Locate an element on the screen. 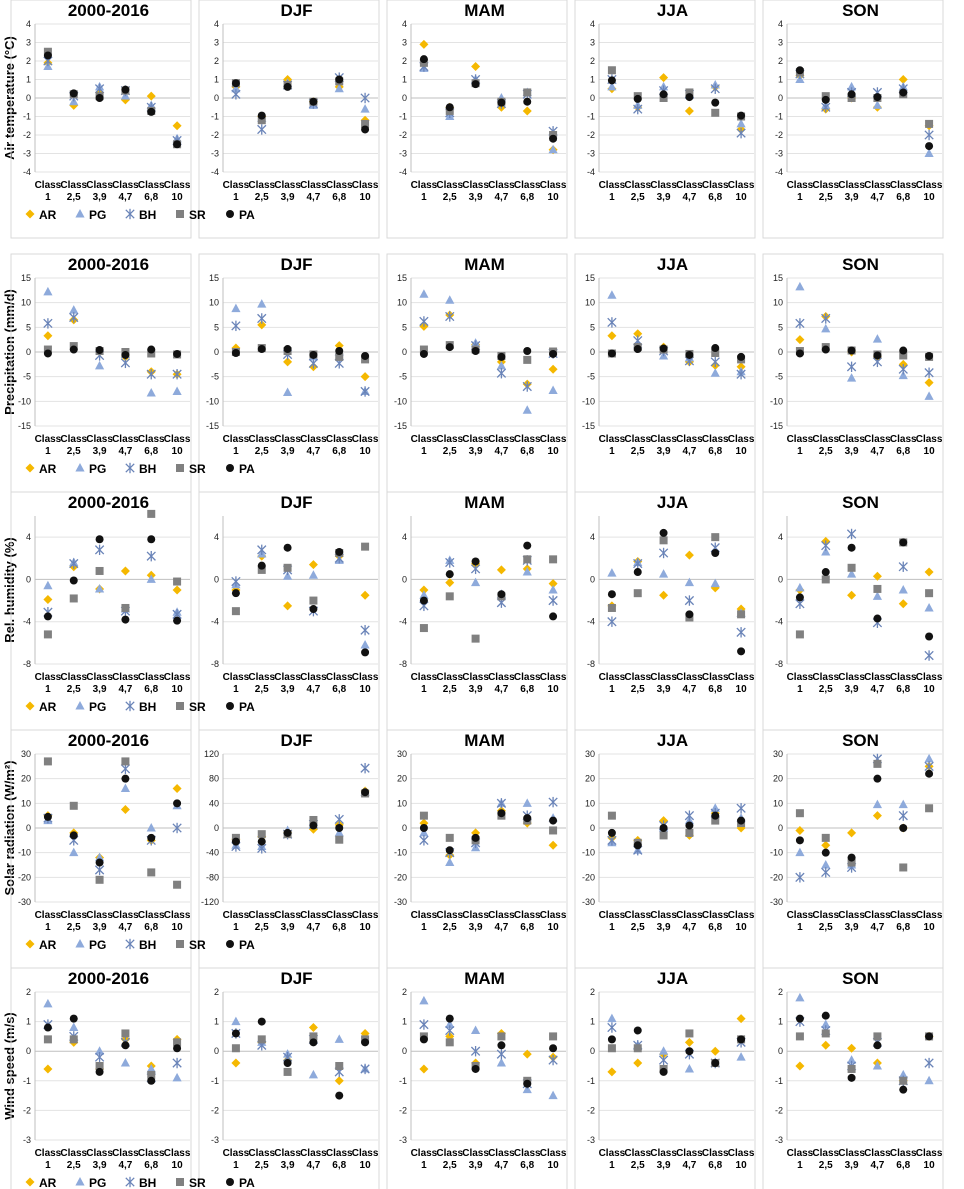 The image size is (964, 1189). y-tick-label: -10 is located at coordinates (588, 401).